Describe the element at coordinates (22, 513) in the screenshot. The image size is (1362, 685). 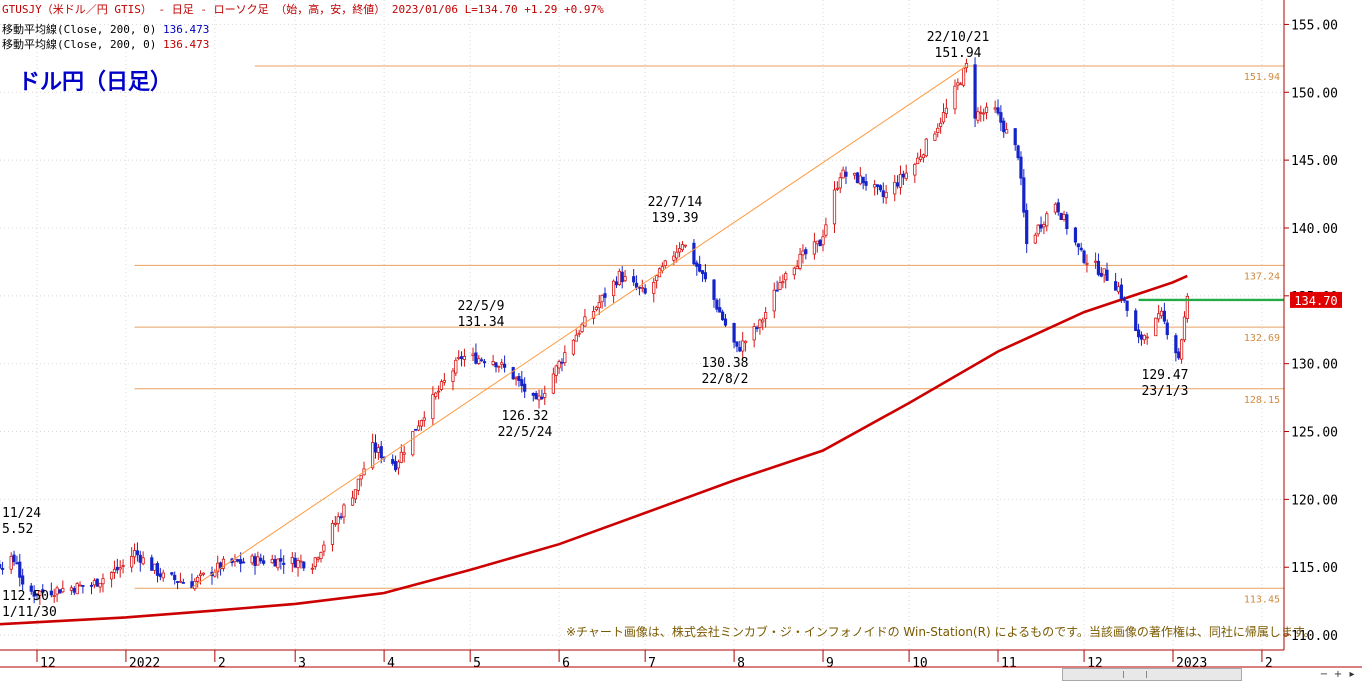
I see `annotation-2021-top-date: 11/24` at that location.